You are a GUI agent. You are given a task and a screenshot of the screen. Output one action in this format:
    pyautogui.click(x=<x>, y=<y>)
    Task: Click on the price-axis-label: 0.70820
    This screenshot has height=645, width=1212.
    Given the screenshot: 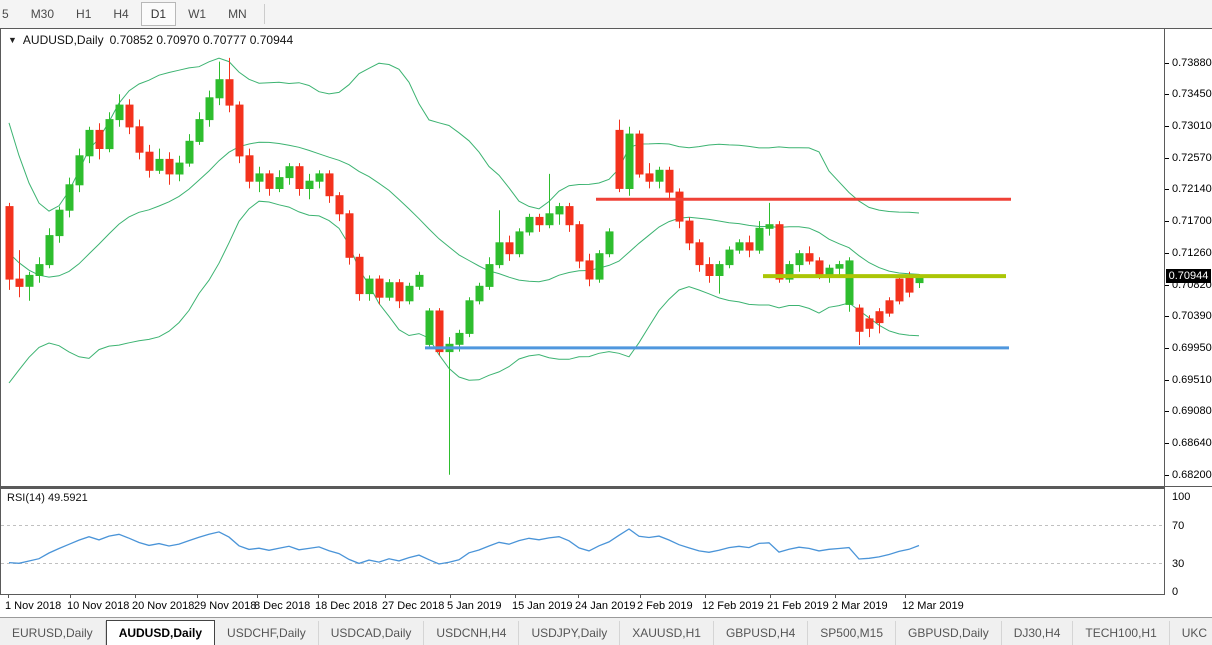 What is the action you would take?
    pyautogui.click(x=1192, y=285)
    